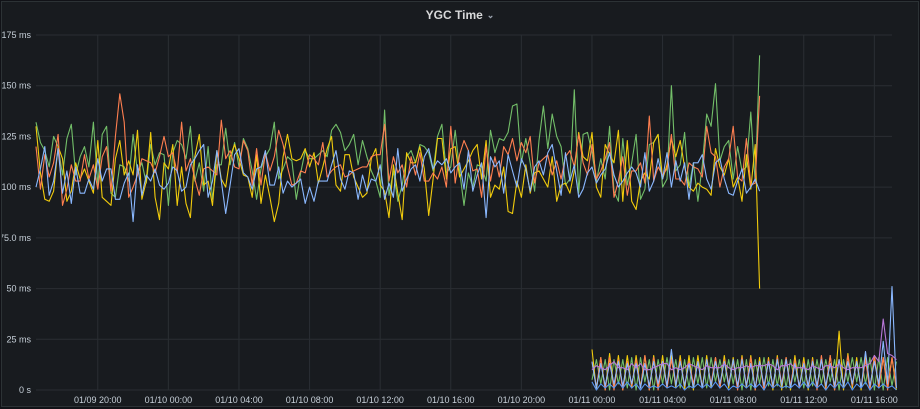  What do you see at coordinates (169, 400) in the screenshot?
I see `x-tick-label: 01/10 00:00` at bounding box center [169, 400].